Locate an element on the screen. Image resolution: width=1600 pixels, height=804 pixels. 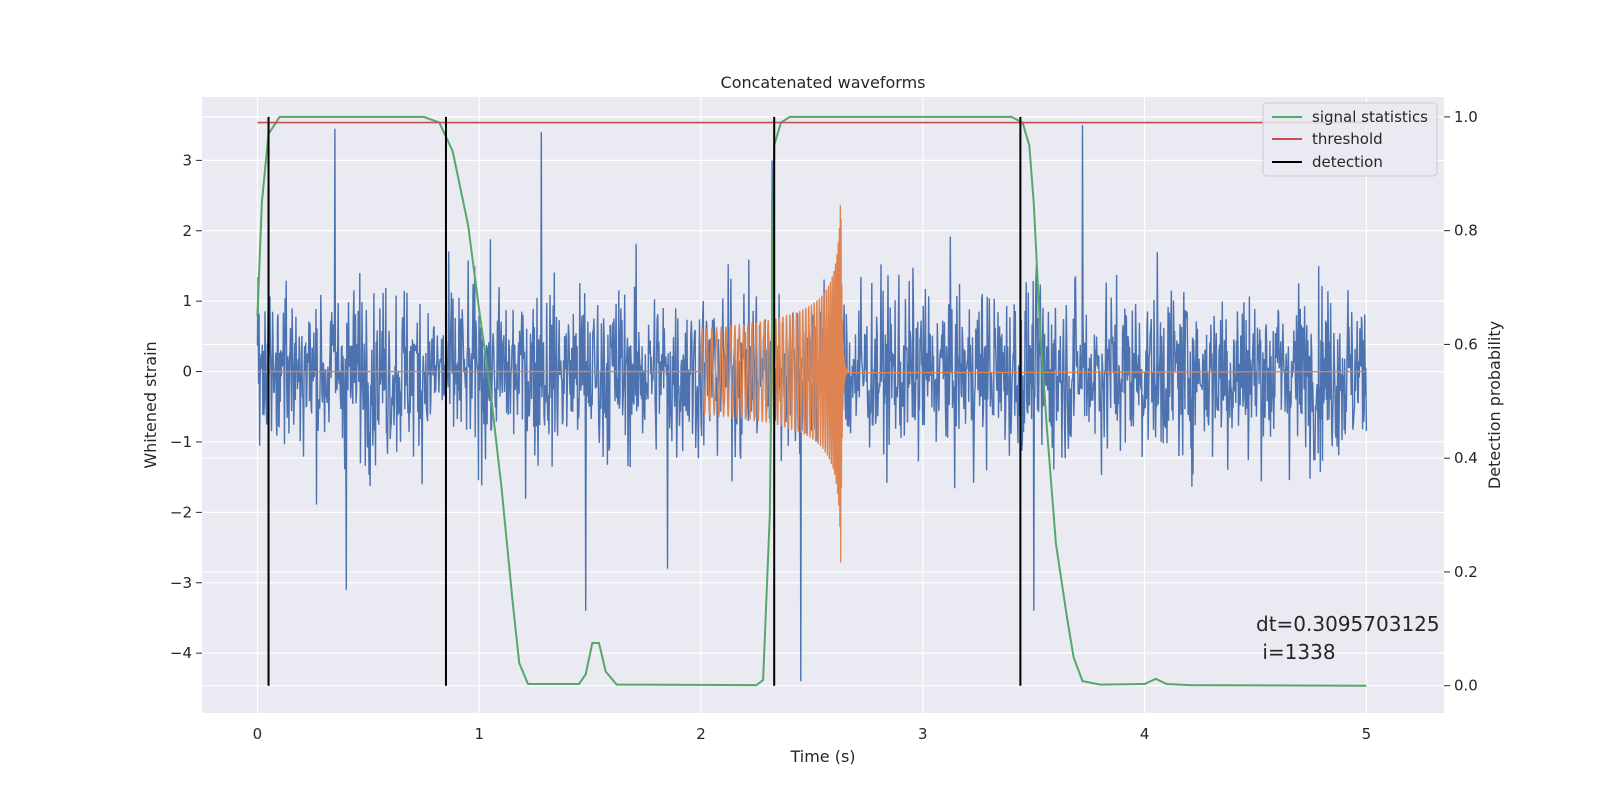
y-axis-label: Whitened strain is located at coordinates (150, 404).